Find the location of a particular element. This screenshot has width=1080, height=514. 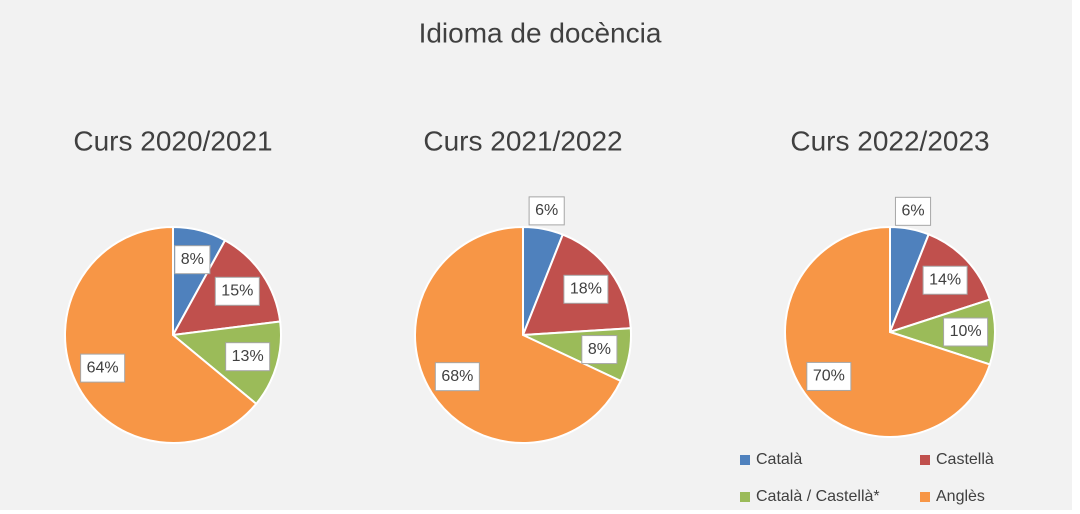

data-label: 14% is located at coordinates (945, 279).